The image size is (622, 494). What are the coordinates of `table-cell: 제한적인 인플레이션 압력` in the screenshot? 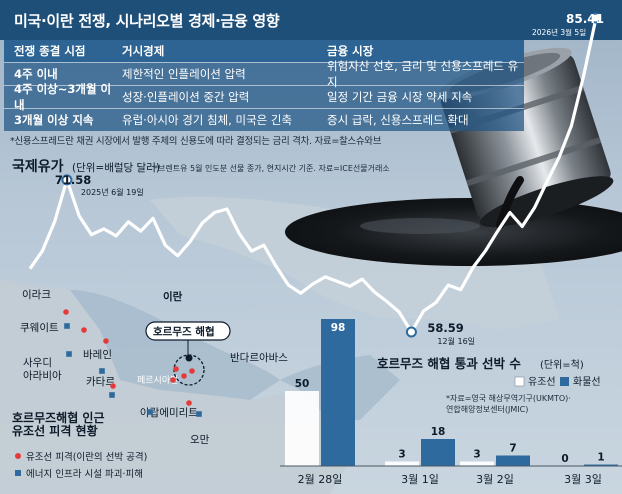 It's located at (184, 74).